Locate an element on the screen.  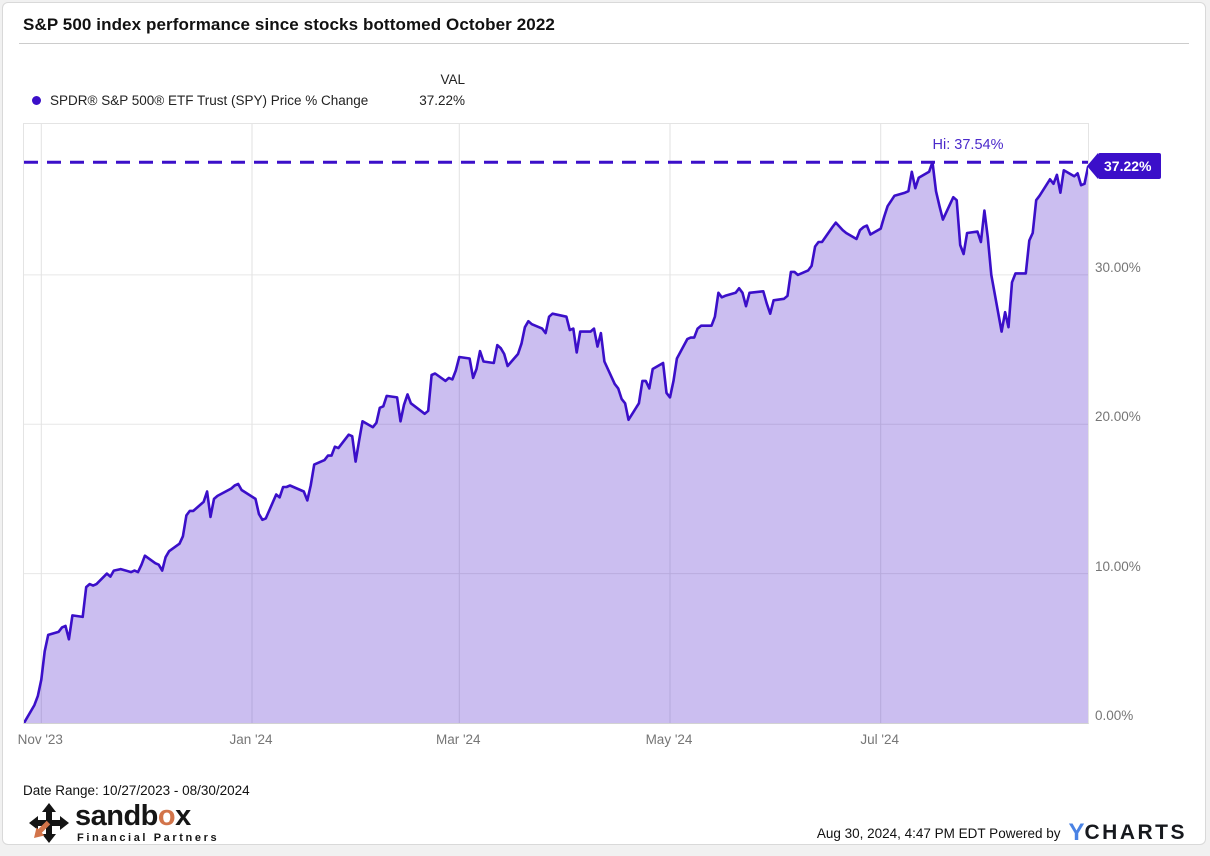
y-axis-label: 30.00% is located at coordinates (1118, 267).